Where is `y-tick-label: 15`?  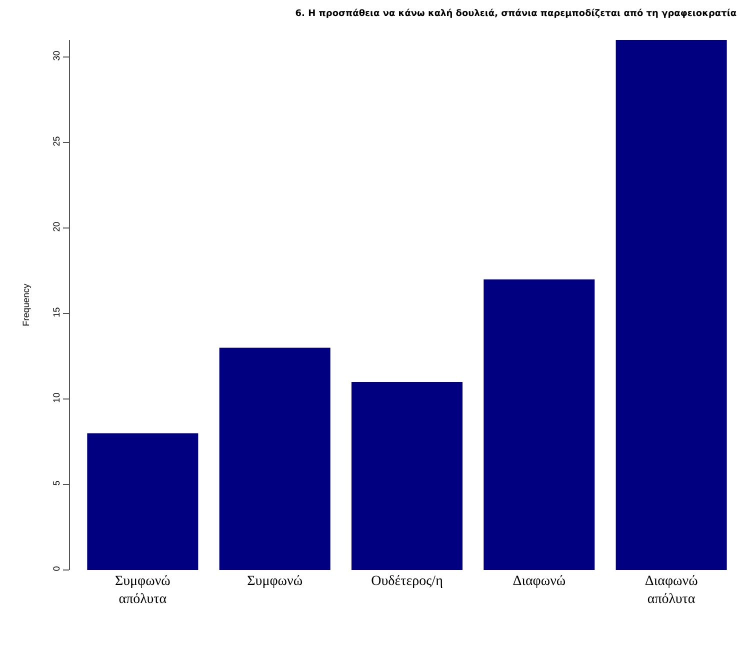 y-tick-label: 15 is located at coordinates (56, 312).